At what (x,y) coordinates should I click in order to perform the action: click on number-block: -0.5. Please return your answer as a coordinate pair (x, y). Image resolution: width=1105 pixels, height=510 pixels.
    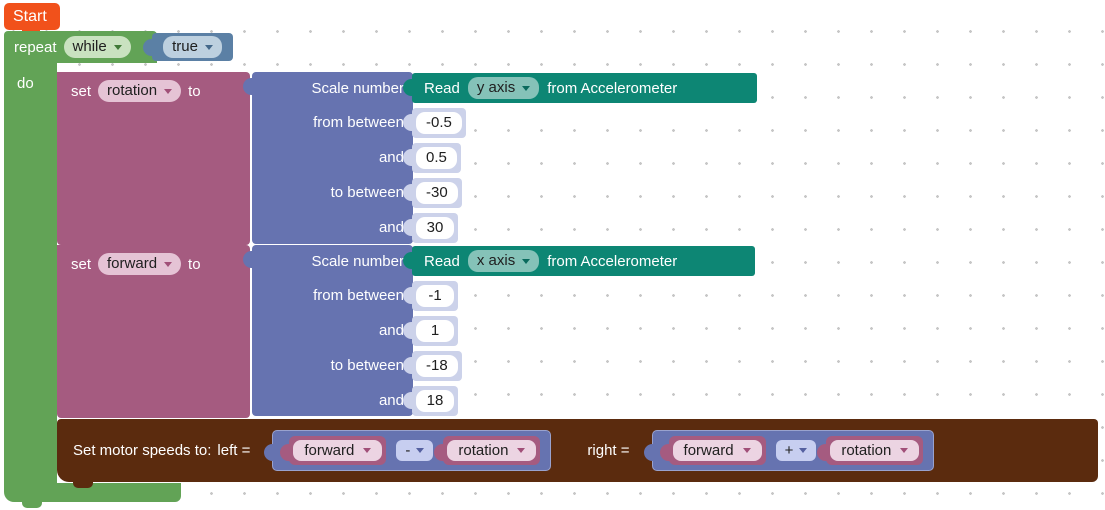
    Looking at the image, I should click on (434, 123).